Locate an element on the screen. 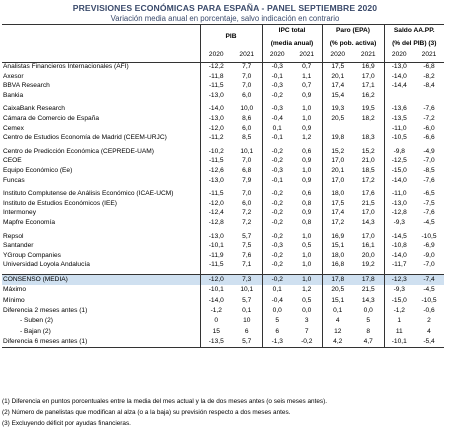  table-cell: 16,8 is located at coordinates (337, 265).